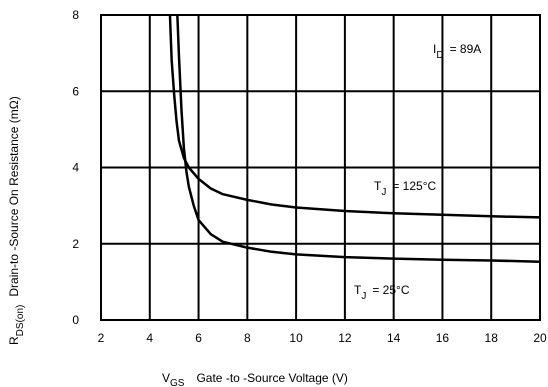 This screenshot has width=548, height=387. I want to click on x-tick-label: 4, so click(149, 338).